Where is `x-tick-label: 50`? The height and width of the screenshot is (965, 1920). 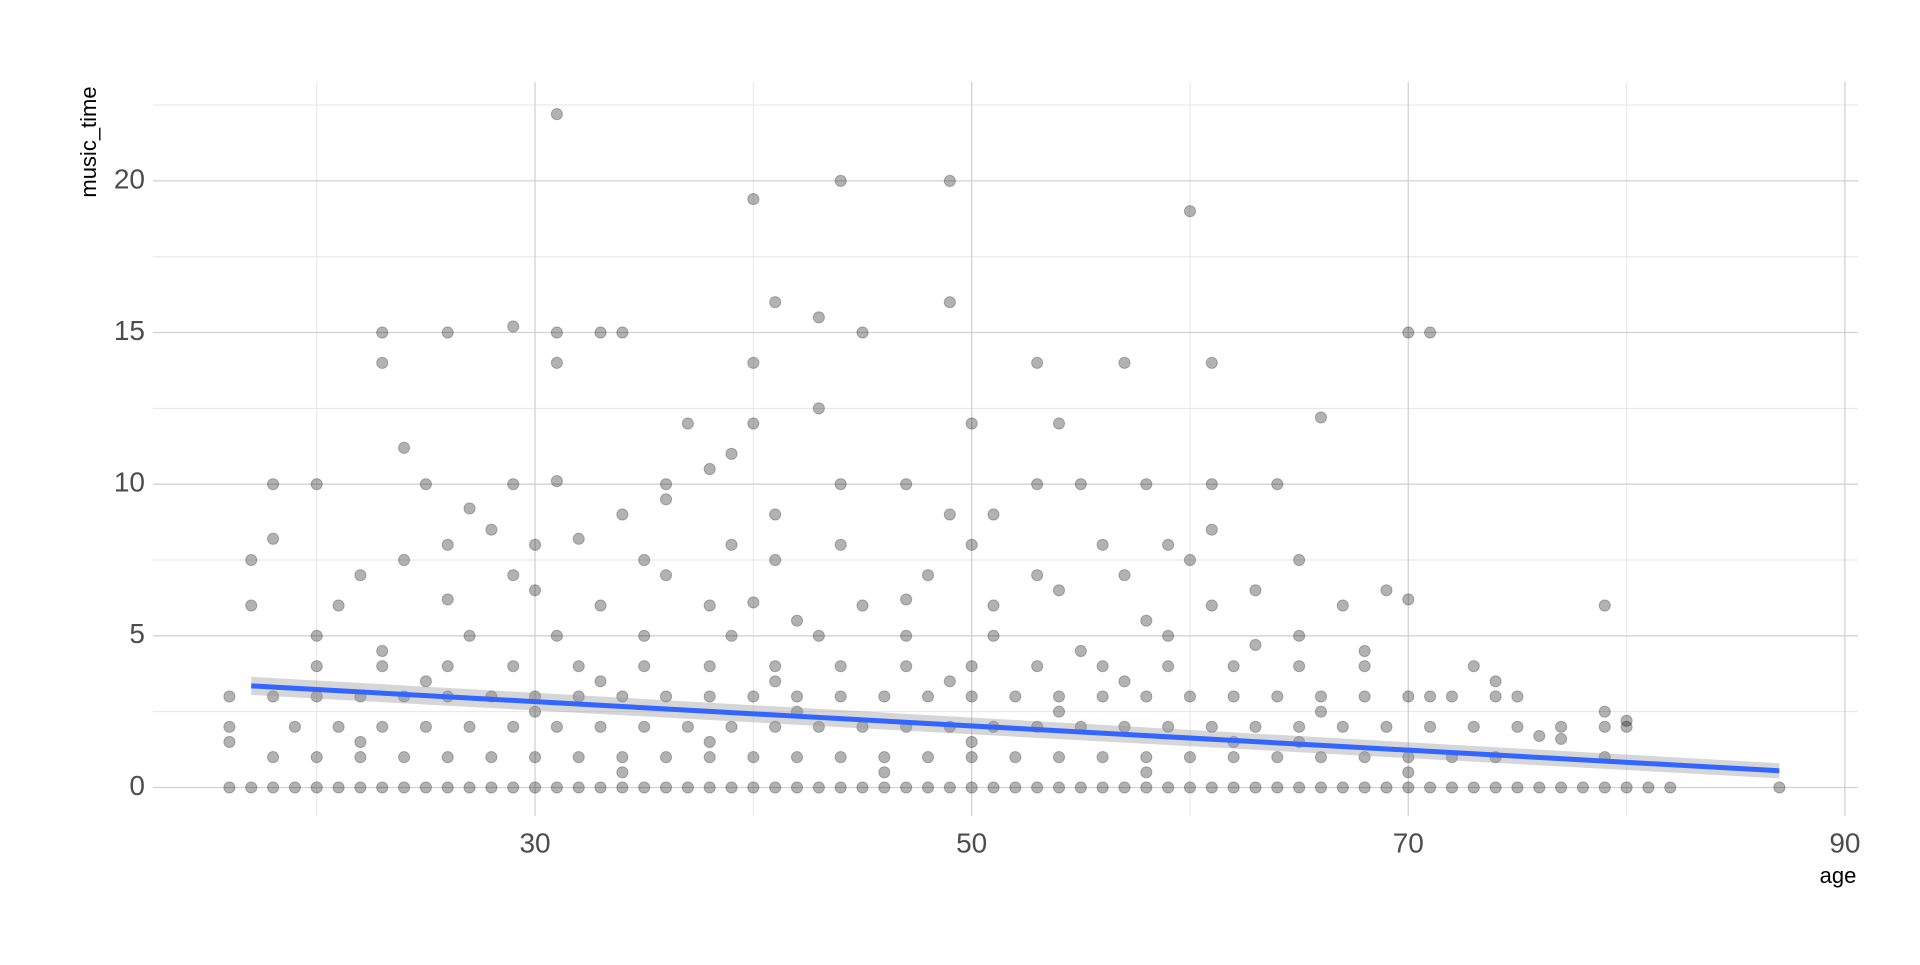 x-tick-label: 50 is located at coordinates (971, 842).